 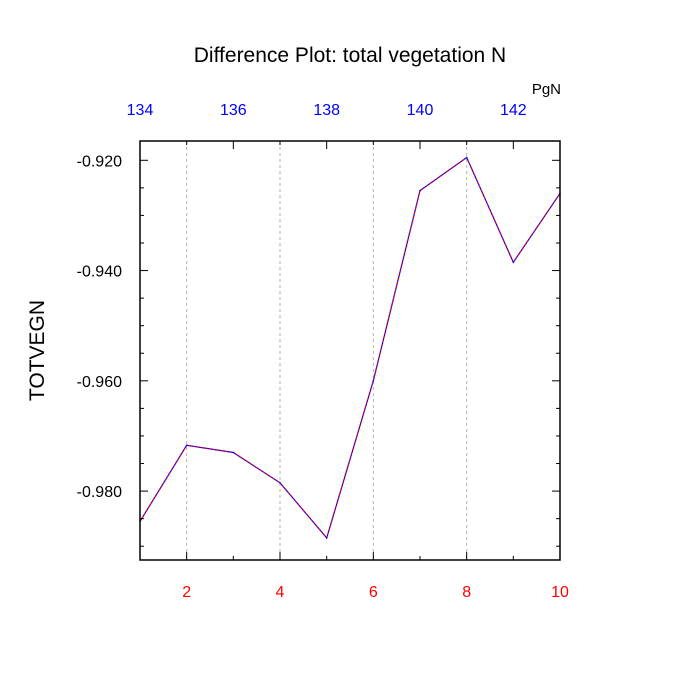 What do you see at coordinates (560, 592) in the screenshot?
I see `bottom-tick-label: 10` at bounding box center [560, 592].